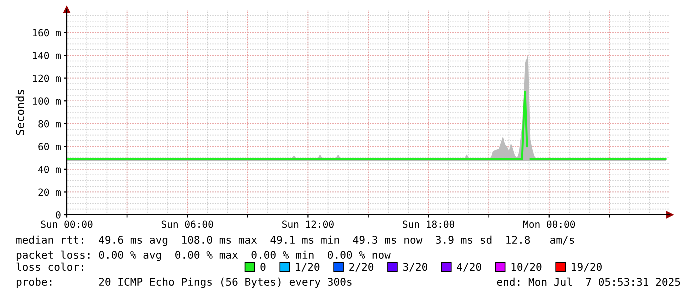 The height and width of the screenshot is (297, 697). What do you see at coordinates (49, 170) in the screenshot?
I see `y-tick-label: 40 m` at bounding box center [49, 170].